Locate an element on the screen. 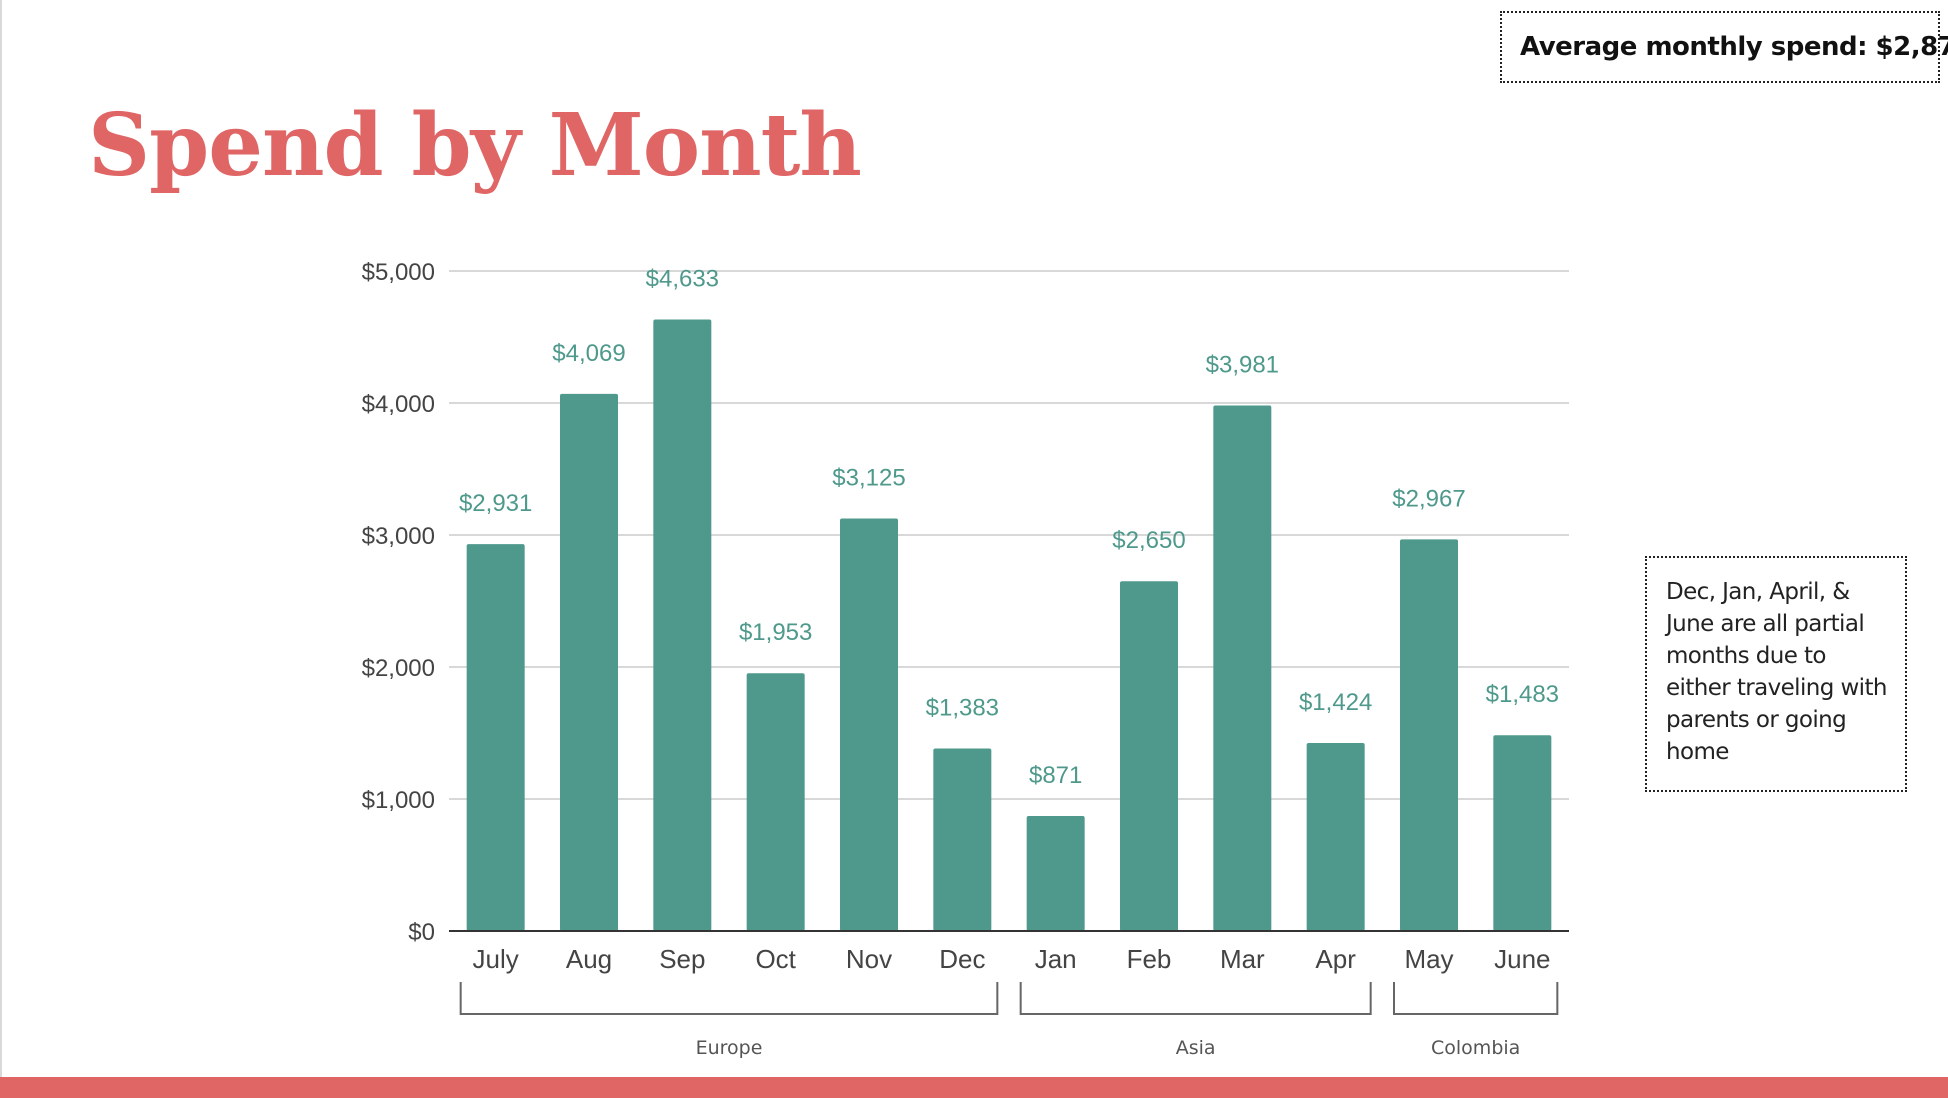  average-spend-callout: Average monthly spend: $2,877 is located at coordinates (1724, 47).